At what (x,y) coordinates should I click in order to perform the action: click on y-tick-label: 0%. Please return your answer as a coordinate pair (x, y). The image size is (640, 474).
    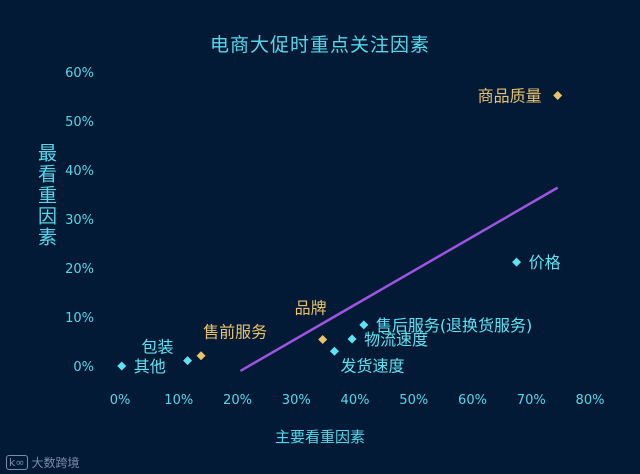
    Looking at the image, I should click on (83, 367).